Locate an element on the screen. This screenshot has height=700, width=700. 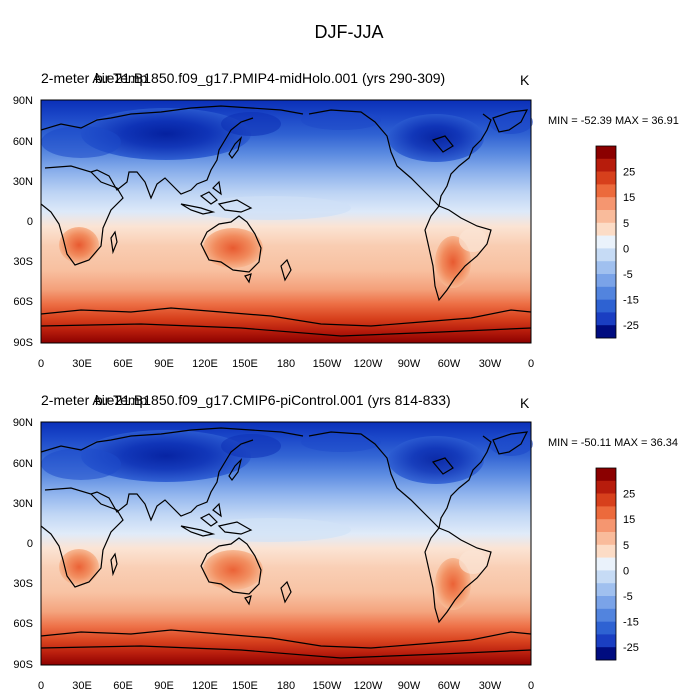
panel-2-siberia-cold is located at coordinates (166, 456).